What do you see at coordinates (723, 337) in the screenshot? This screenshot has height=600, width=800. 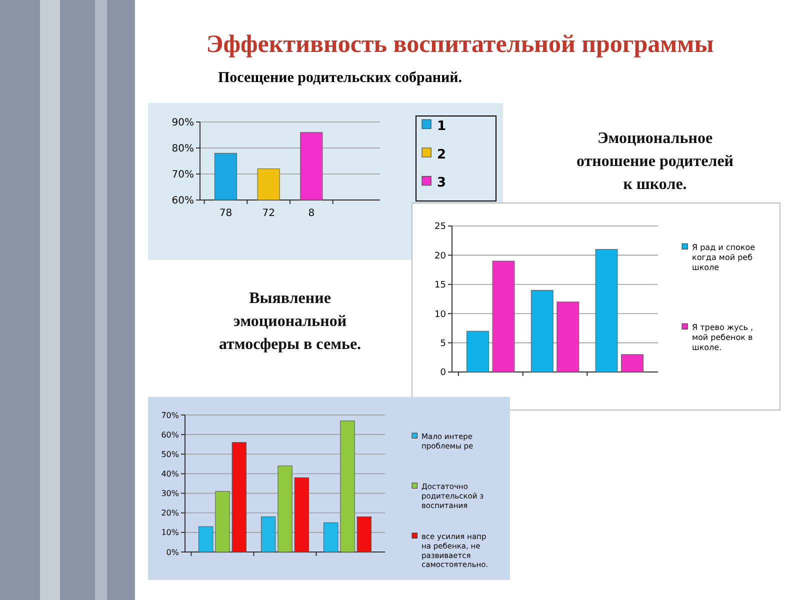 I see `legend-label: Я трево жусь , мой ребенок в школе.` at bounding box center [723, 337].